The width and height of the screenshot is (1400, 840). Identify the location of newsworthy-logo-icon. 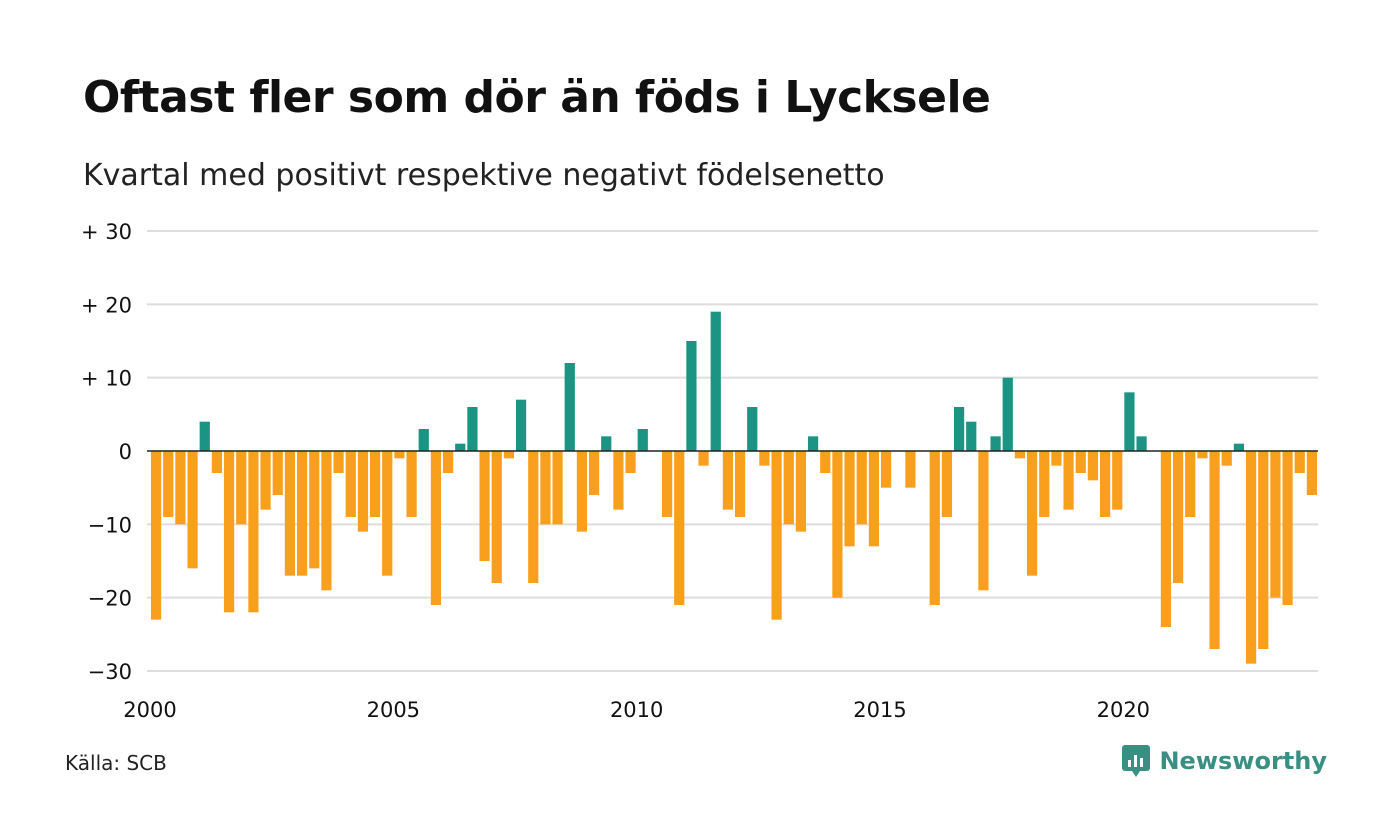
(1136, 761).